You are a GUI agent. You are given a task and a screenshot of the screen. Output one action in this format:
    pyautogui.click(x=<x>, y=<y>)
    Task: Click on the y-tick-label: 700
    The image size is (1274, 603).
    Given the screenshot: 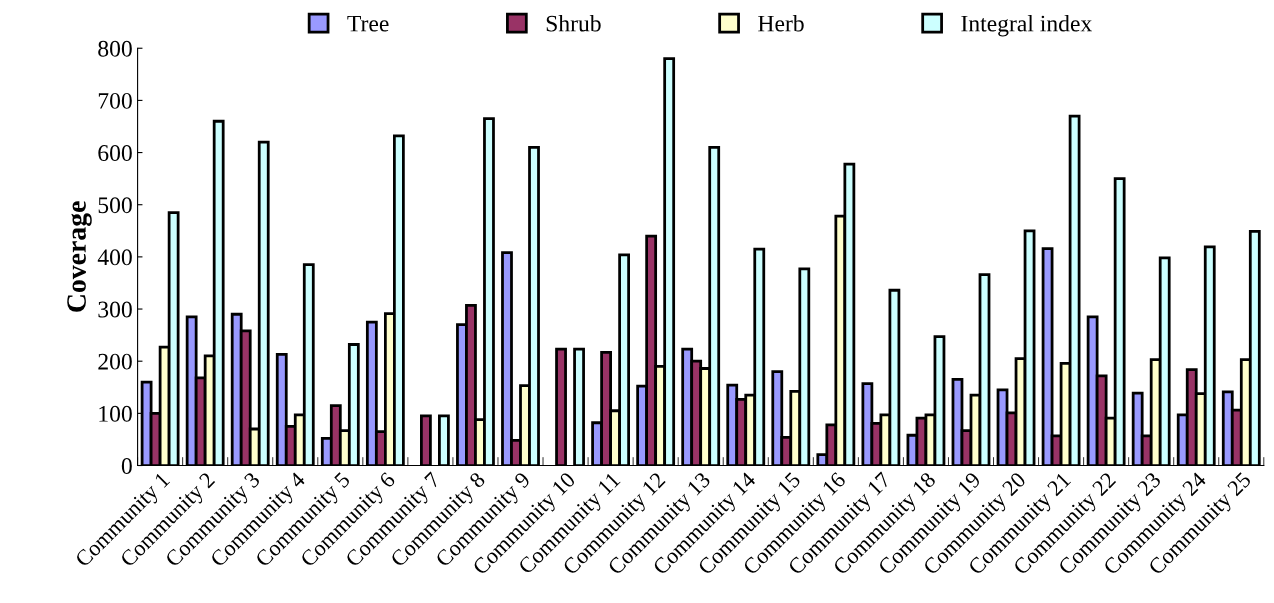 What is the action you would take?
    pyautogui.click(x=115, y=100)
    